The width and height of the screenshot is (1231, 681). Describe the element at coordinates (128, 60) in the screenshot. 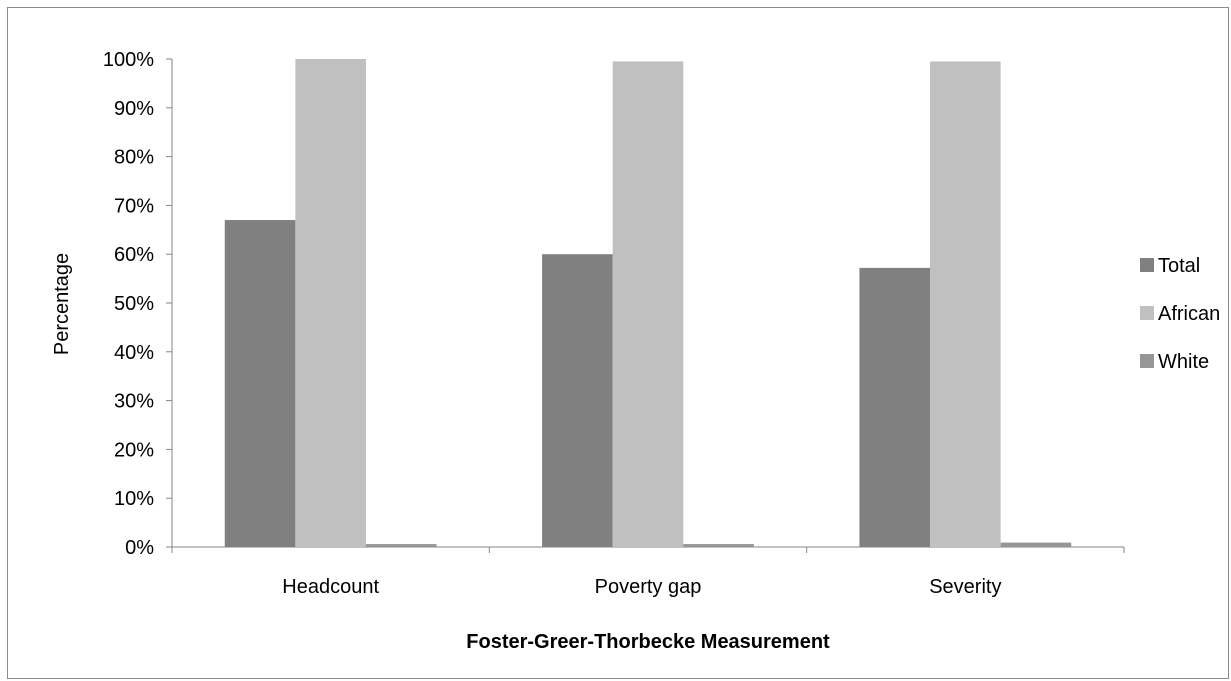

I see `y-tick-label: 100%` at that location.